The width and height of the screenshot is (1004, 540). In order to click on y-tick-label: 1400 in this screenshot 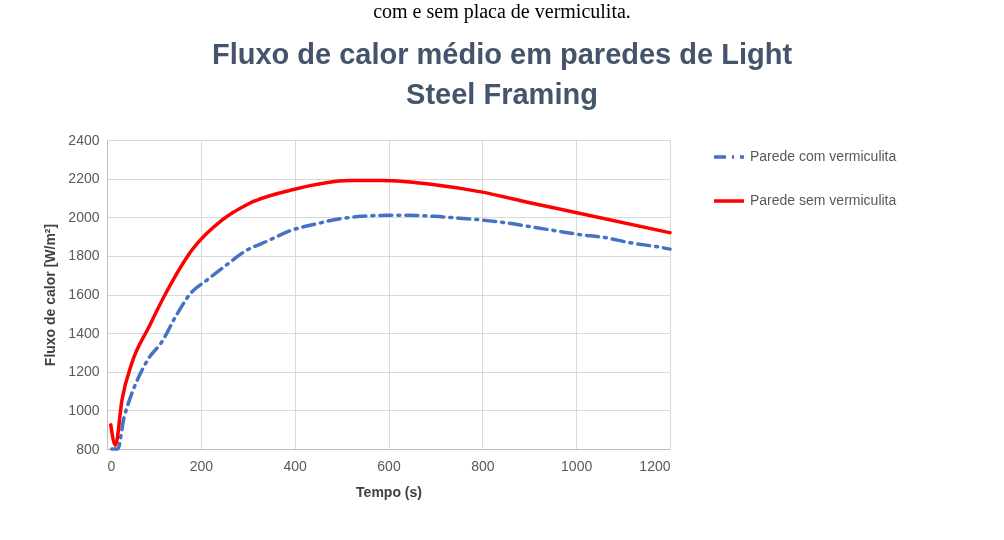, I will do `click(84, 332)`.